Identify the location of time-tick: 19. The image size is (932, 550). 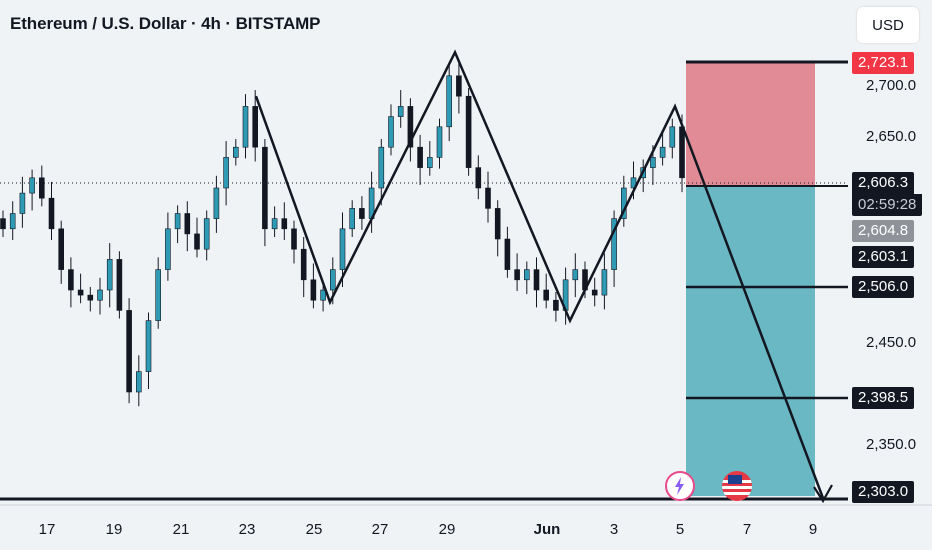
(114, 529).